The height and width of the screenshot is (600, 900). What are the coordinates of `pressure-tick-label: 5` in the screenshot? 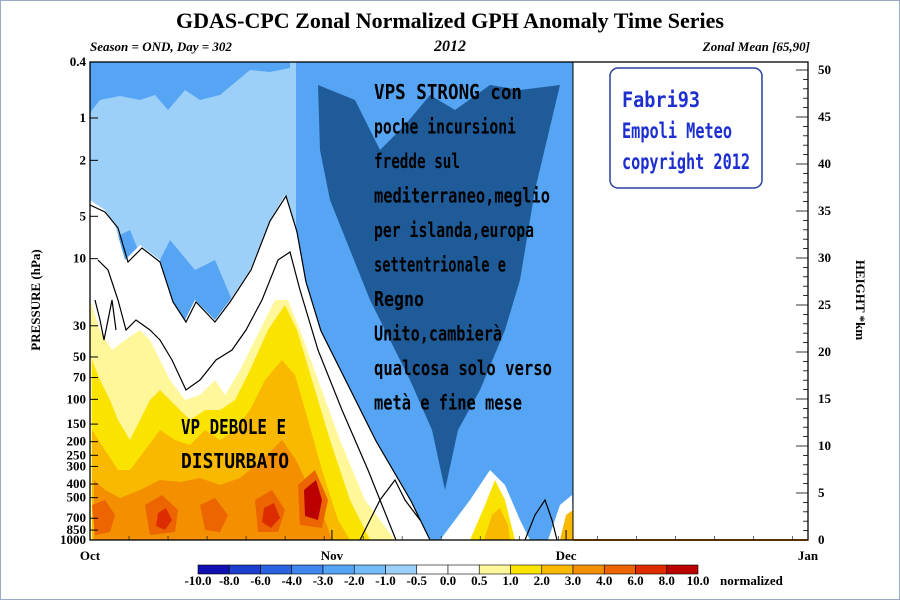 It's located at (83, 215).